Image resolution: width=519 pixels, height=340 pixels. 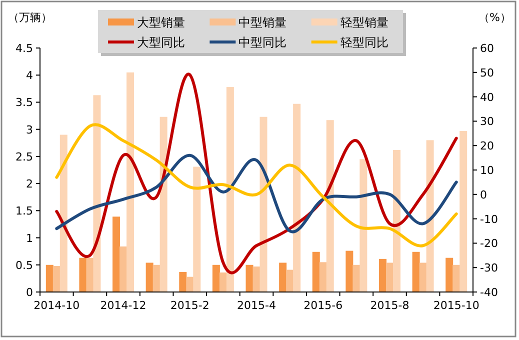 I want to click on y2-tick-label: -40, so click(x=489, y=292).